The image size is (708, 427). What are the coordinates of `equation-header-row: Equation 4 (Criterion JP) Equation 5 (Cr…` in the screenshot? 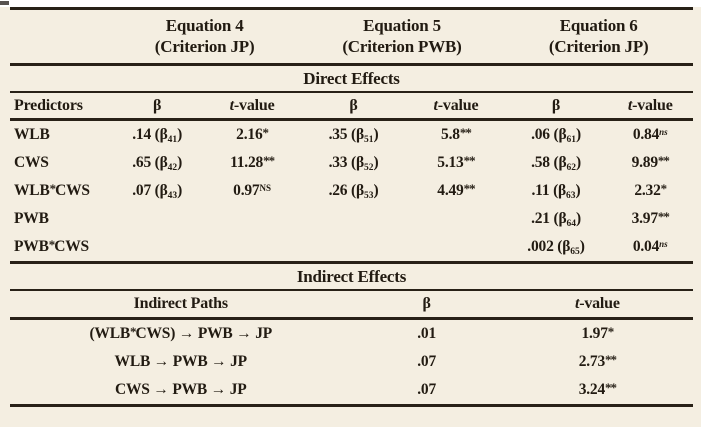 It's located at (351, 38).